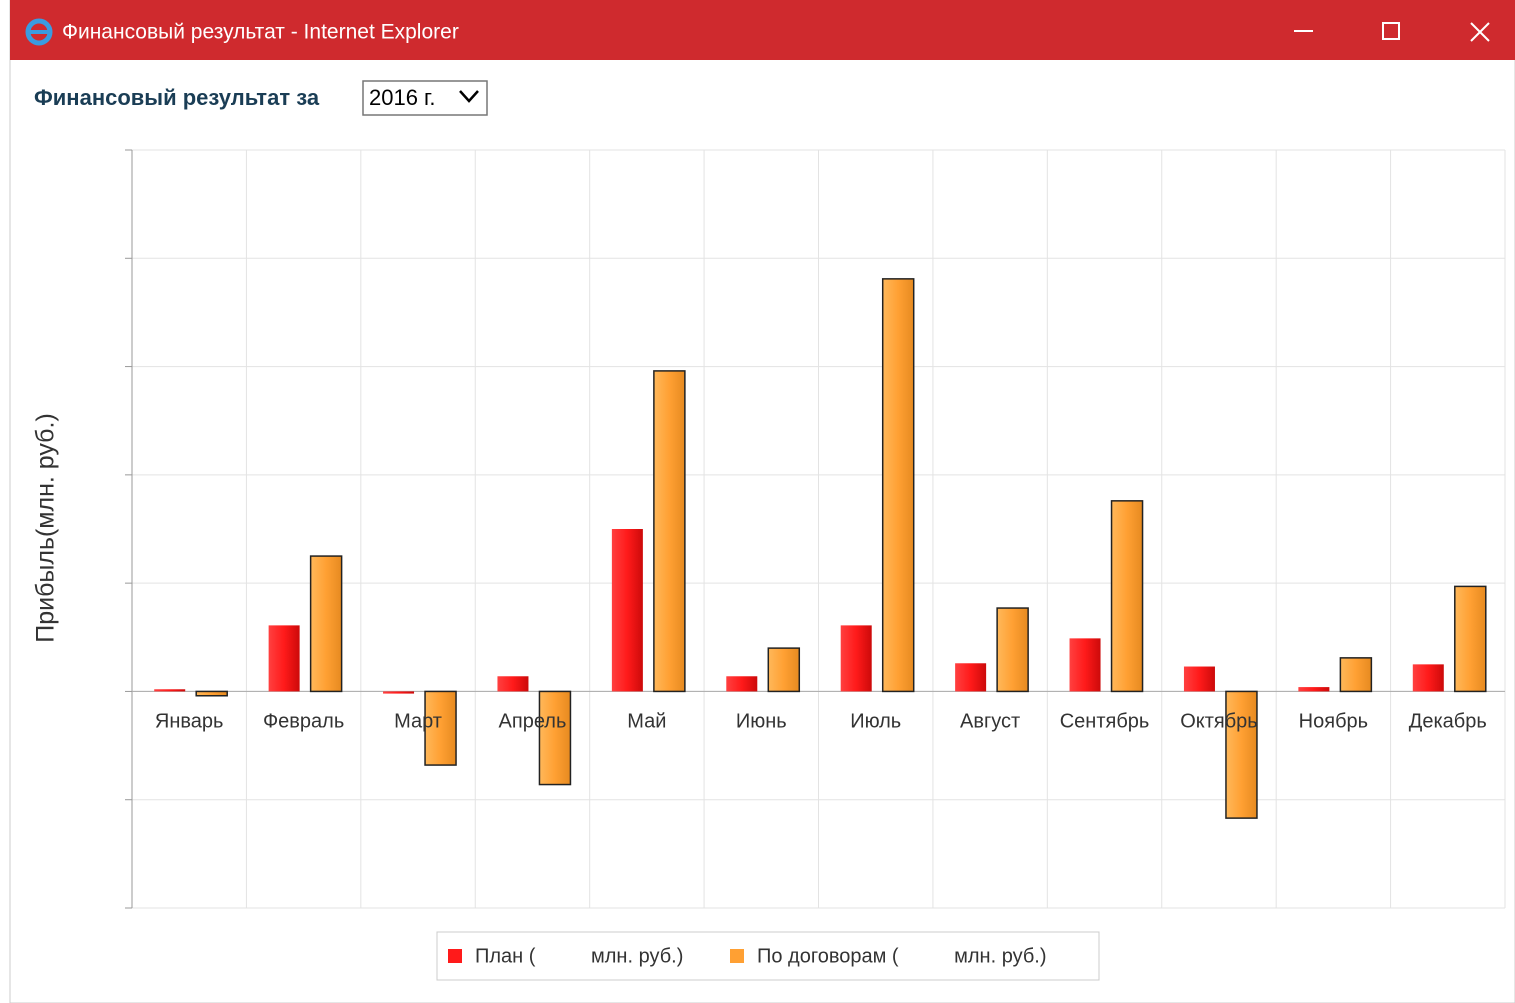  Describe the element at coordinates (1480, 32) in the screenshot. I see `close-button` at that location.